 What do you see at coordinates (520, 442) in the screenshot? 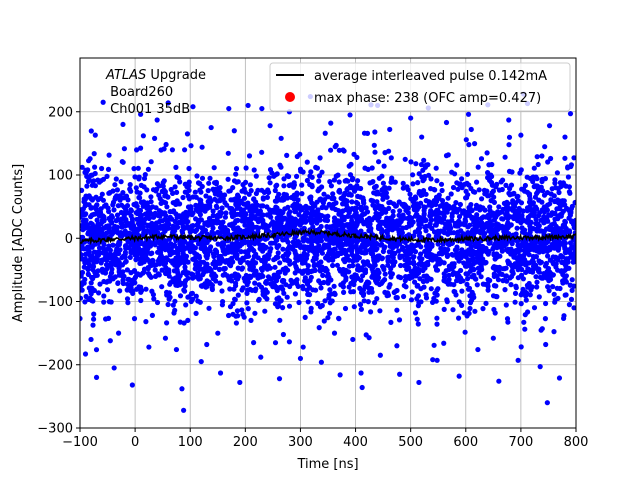
I see `x-tick-label: 700` at bounding box center [520, 442].